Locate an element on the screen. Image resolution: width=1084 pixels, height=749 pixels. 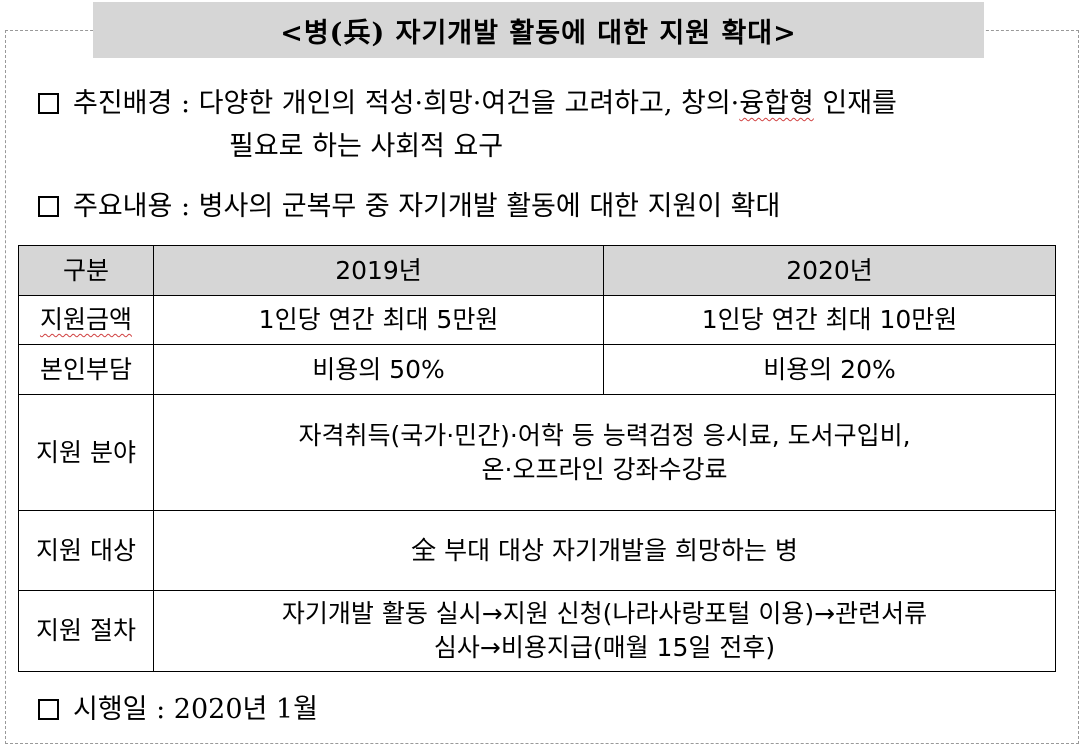
document-title: <병(兵) 자기개발 활동에 대한 지원 확대> is located at coordinates (538, 30).